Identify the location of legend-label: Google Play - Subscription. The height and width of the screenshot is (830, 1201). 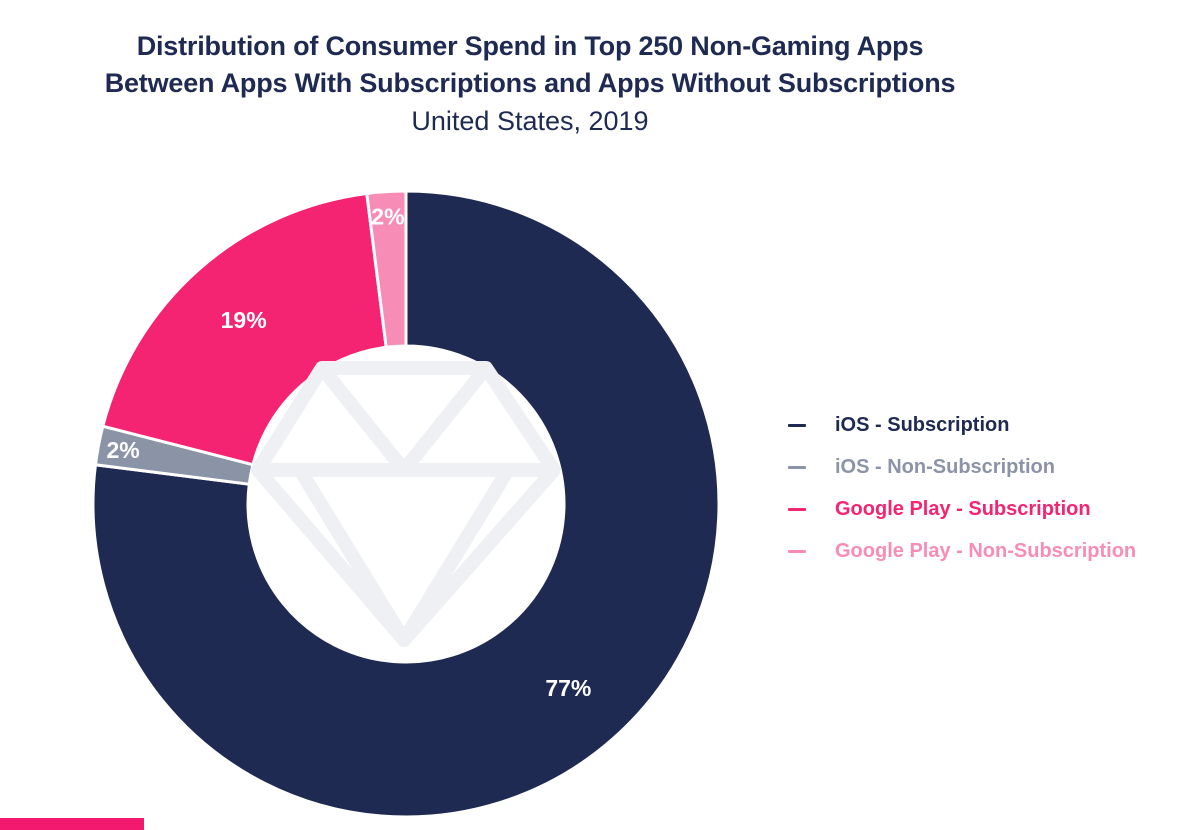
(963, 508).